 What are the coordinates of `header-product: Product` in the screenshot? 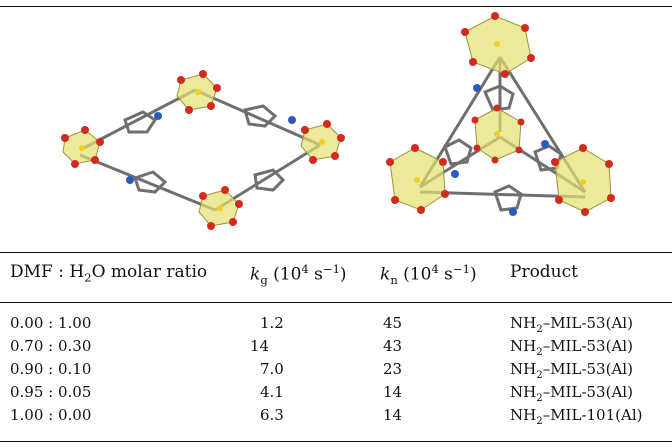 It's located at (544, 272).